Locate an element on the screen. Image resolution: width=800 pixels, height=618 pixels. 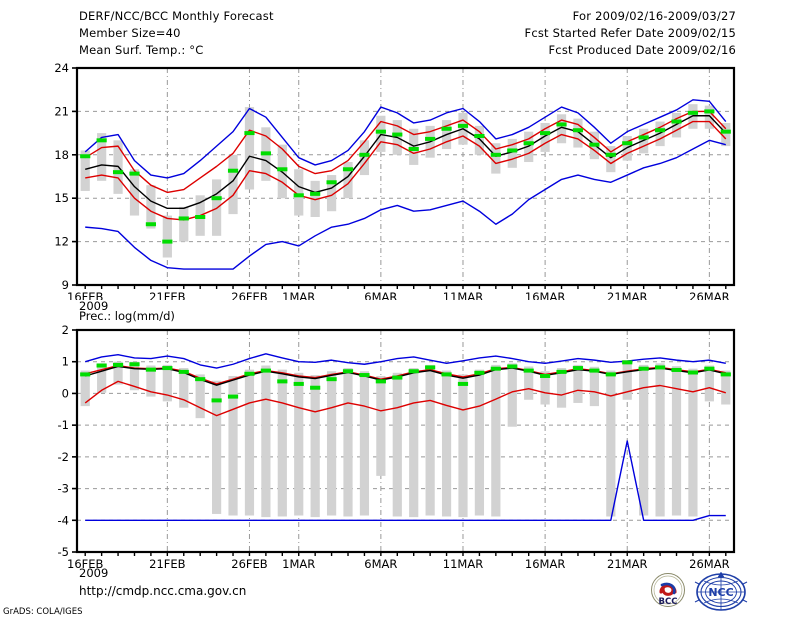
series-upper-quartile is located at coordinates (405, 152).